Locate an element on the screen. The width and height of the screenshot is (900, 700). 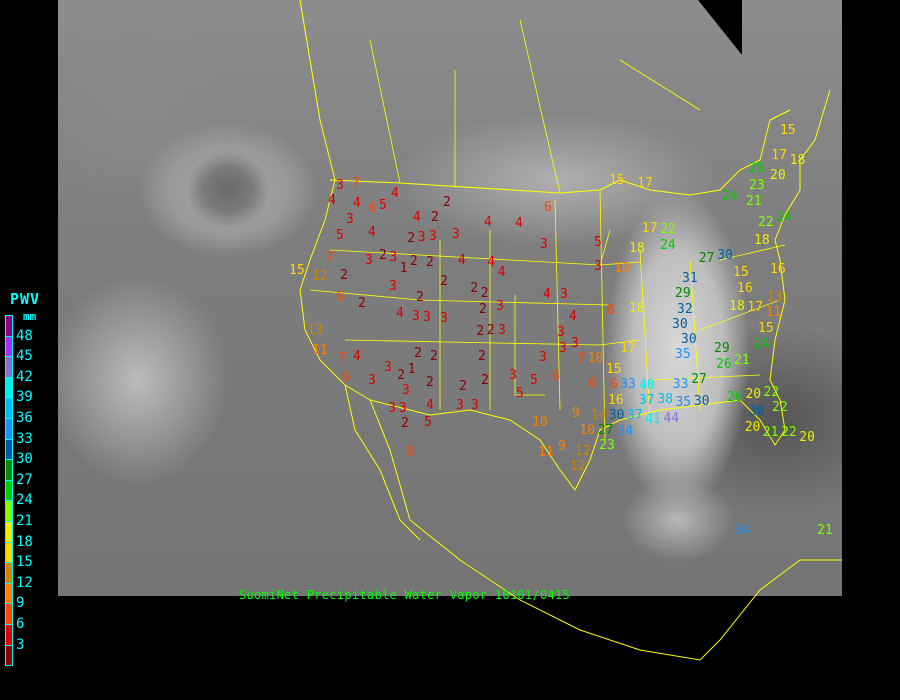
station-pwv-value: 21 is located at coordinates (770, 432).